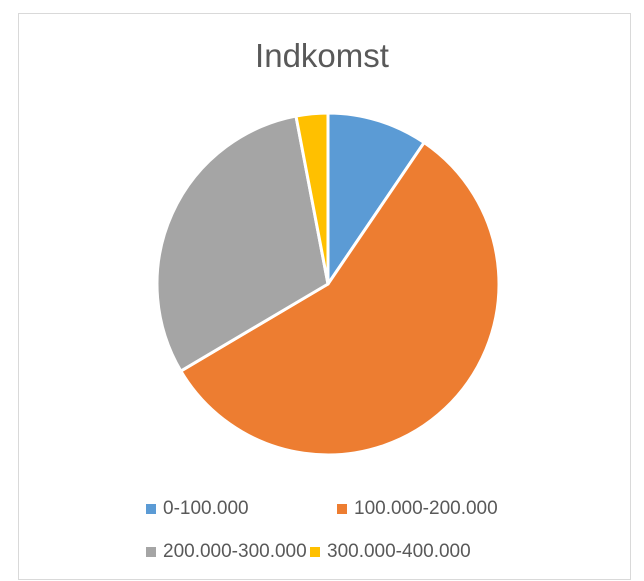 The height and width of the screenshot is (581, 644). What do you see at coordinates (322, 55) in the screenshot?
I see `chart-title: Indkomst` at bounding box center [322, 55].